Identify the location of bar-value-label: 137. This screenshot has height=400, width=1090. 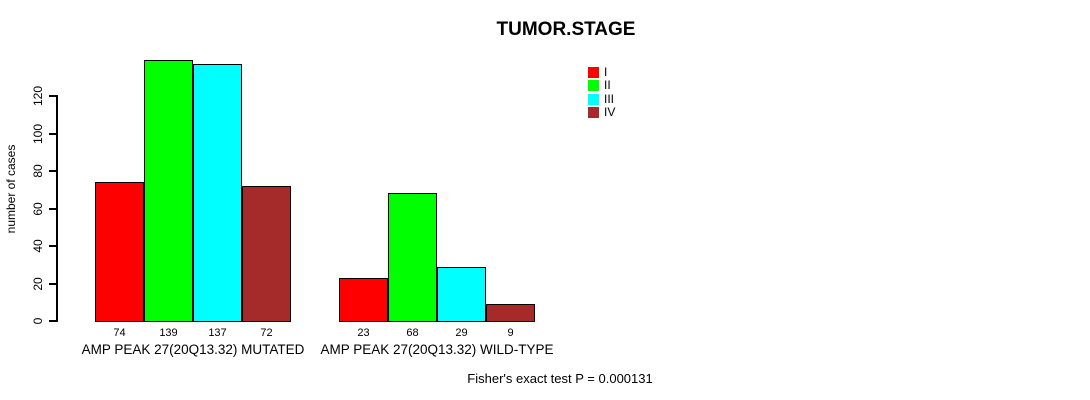
(217, 333).